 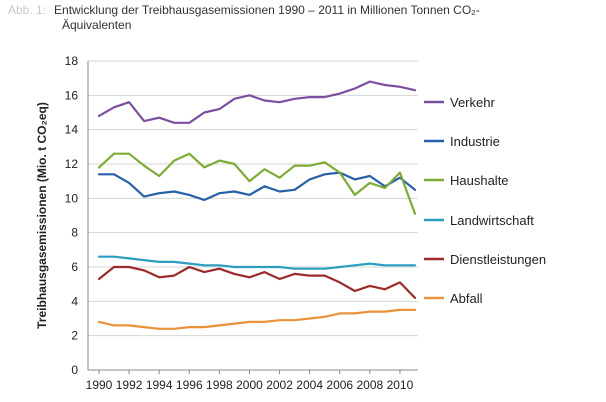 I want to click on x-tick-1992: 1992, so click(x=129, y=385).